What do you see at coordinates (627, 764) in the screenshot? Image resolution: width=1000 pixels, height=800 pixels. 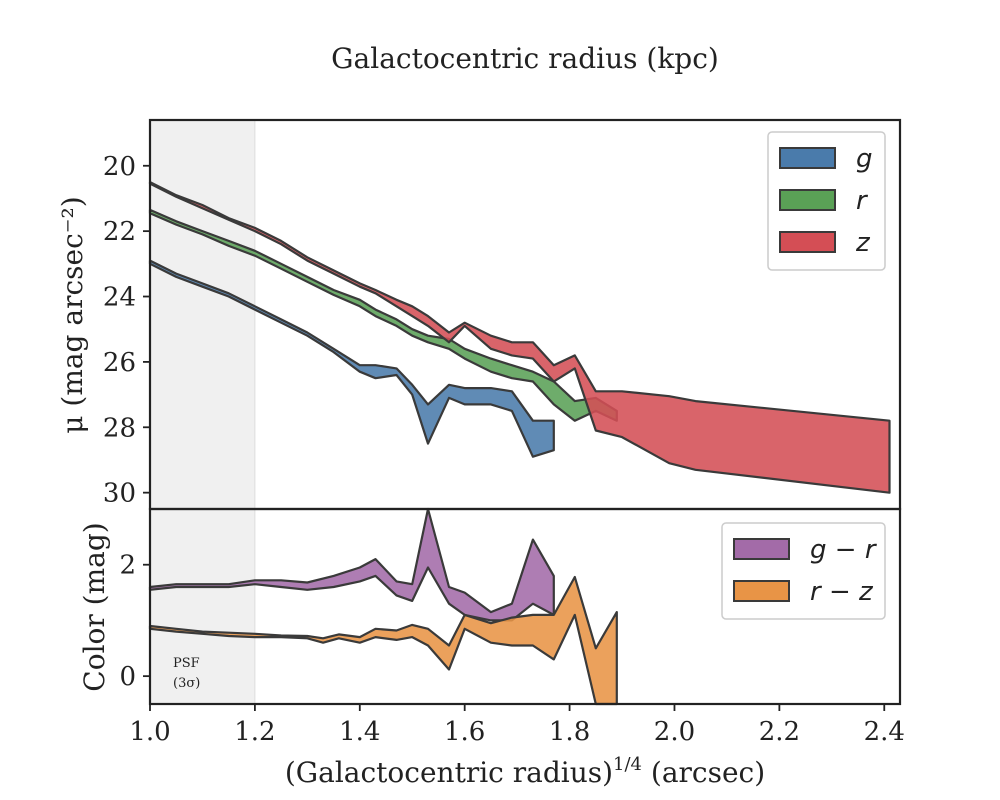 I see `x-axis-title-exponent: 1/4` at bounding box center [627, 764].